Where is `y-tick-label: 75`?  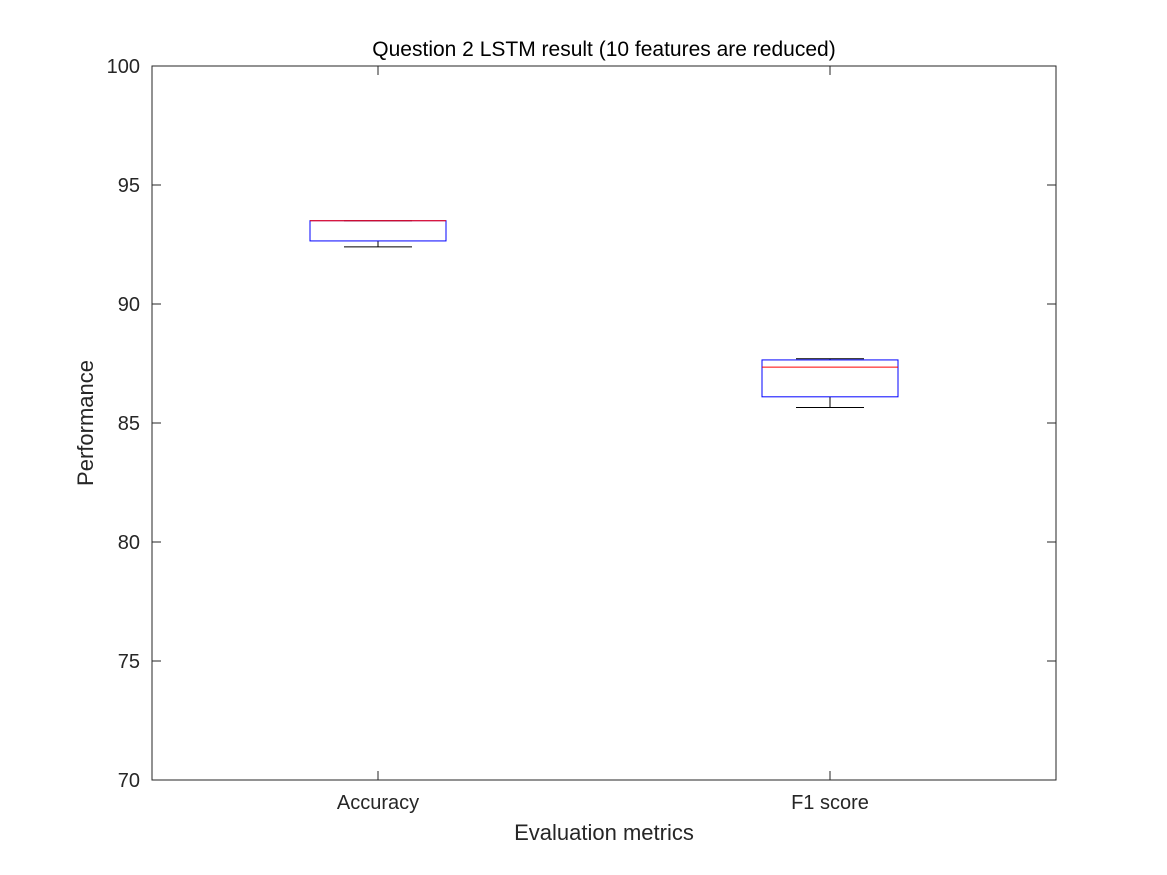 y-tick-label: 75 is located at coordinates (129, 662).